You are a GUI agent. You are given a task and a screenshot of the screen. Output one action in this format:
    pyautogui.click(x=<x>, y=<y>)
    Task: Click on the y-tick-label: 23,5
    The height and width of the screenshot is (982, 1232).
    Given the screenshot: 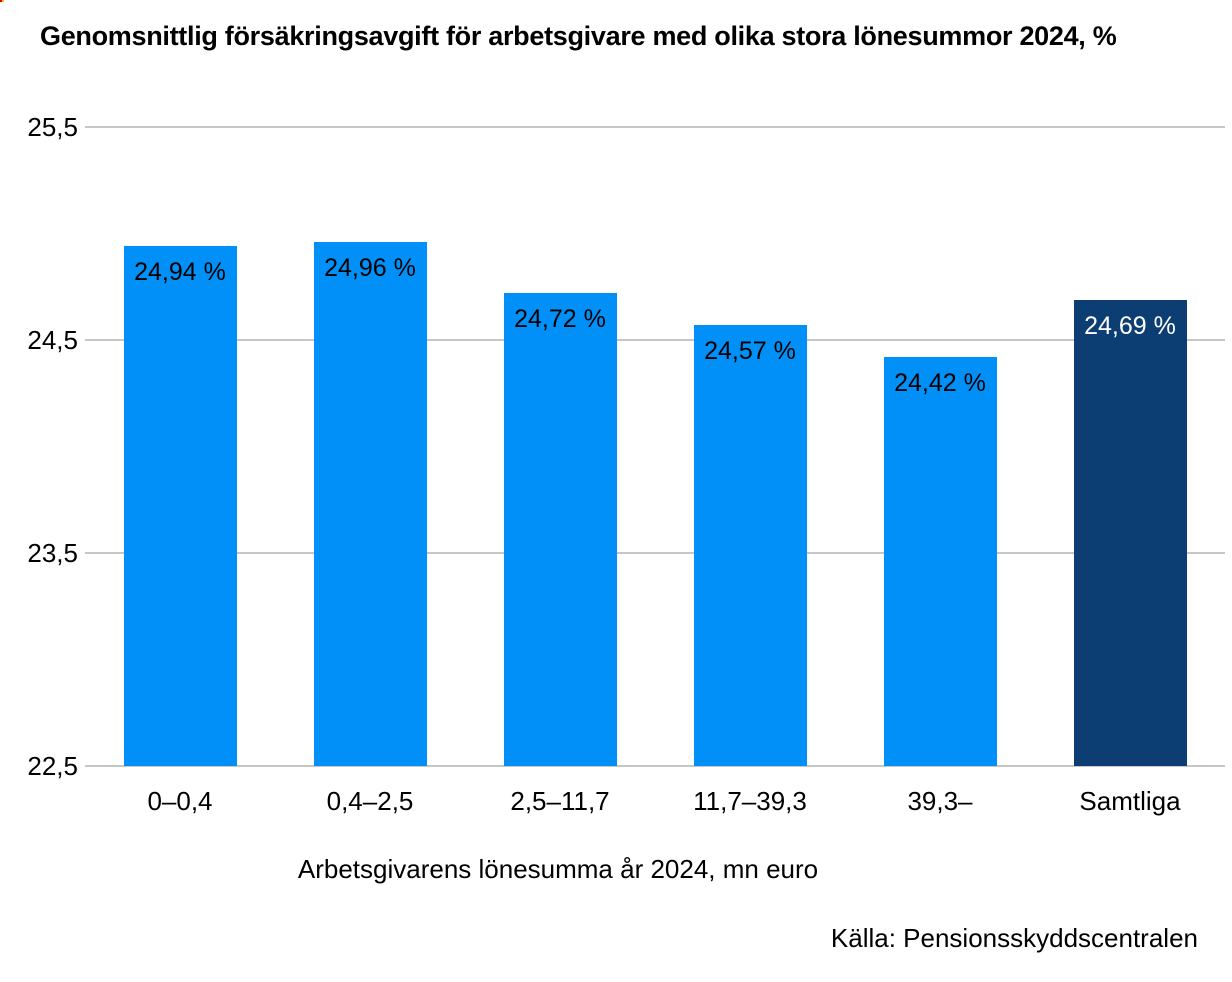 What is the action you would take?
    pyautogui.click(x=52, y=553)
    